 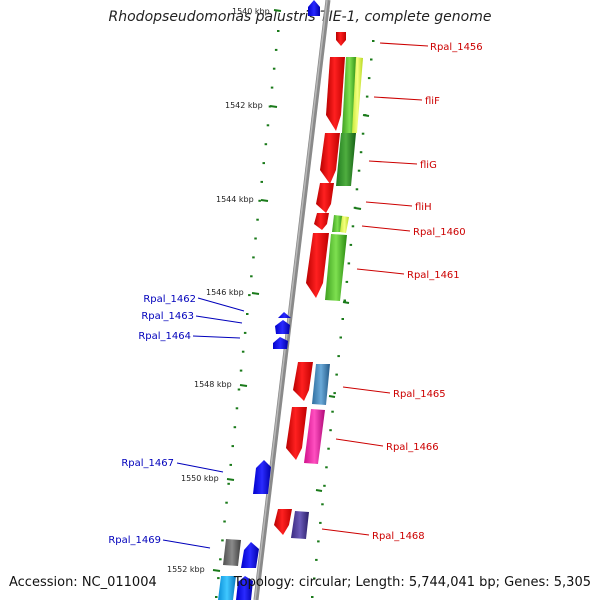 I want to click on gene-arrow-rpal-1468-cog, so click(x=300, y=525).